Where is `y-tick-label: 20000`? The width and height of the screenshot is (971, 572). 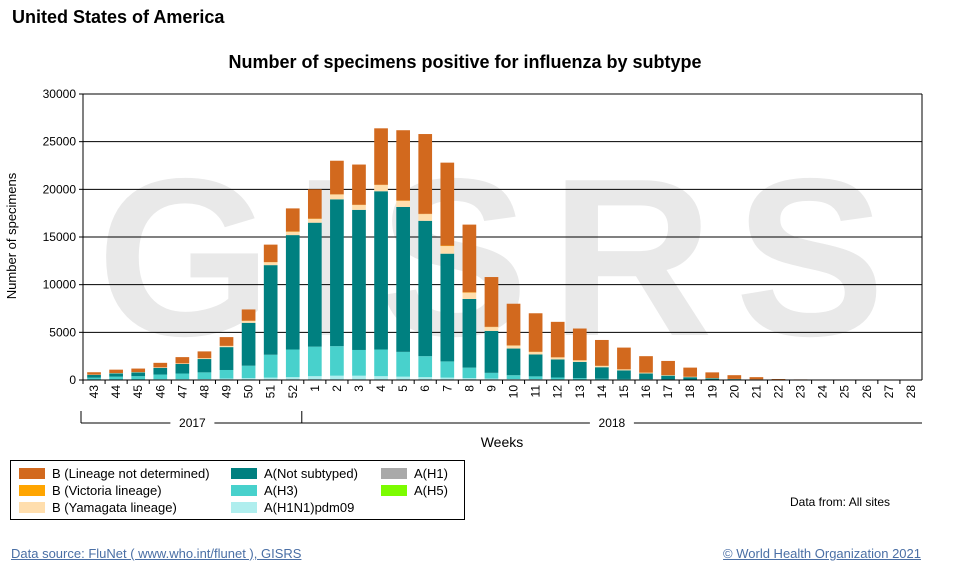
y-tick-label: 20000 is located at coordinates (60, 189).